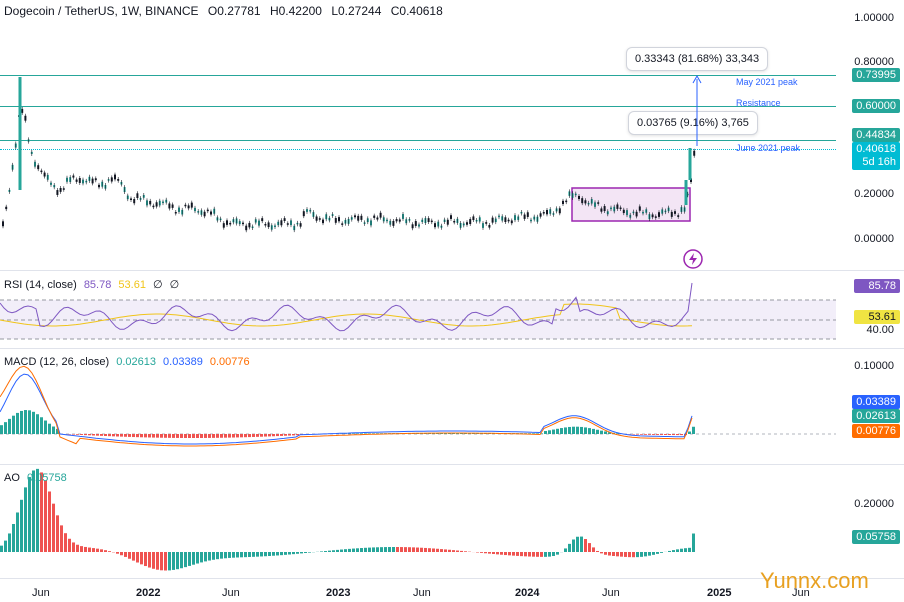 The image size is (904, 602). What do you see at coordinates (418, 106) in the screenshot?
I see `level-line-resistance` at bounding box center [418, 106].